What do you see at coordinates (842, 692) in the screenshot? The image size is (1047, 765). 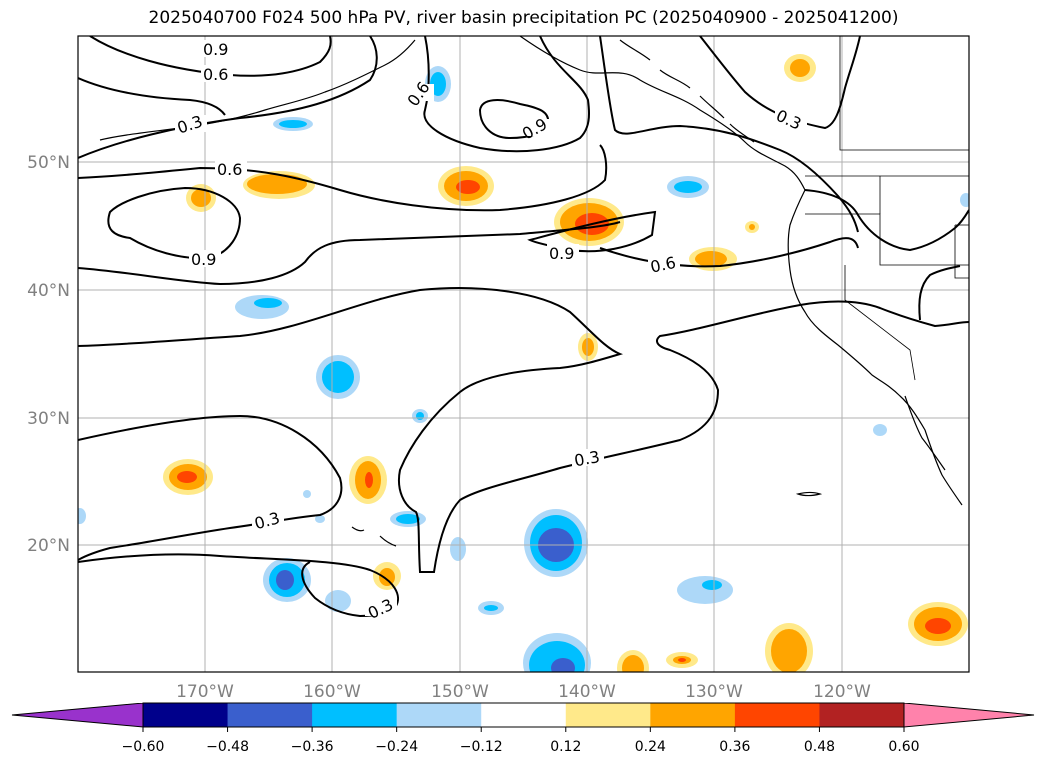 I see `lon-label: 120°W` at bounding box center [842, 692].